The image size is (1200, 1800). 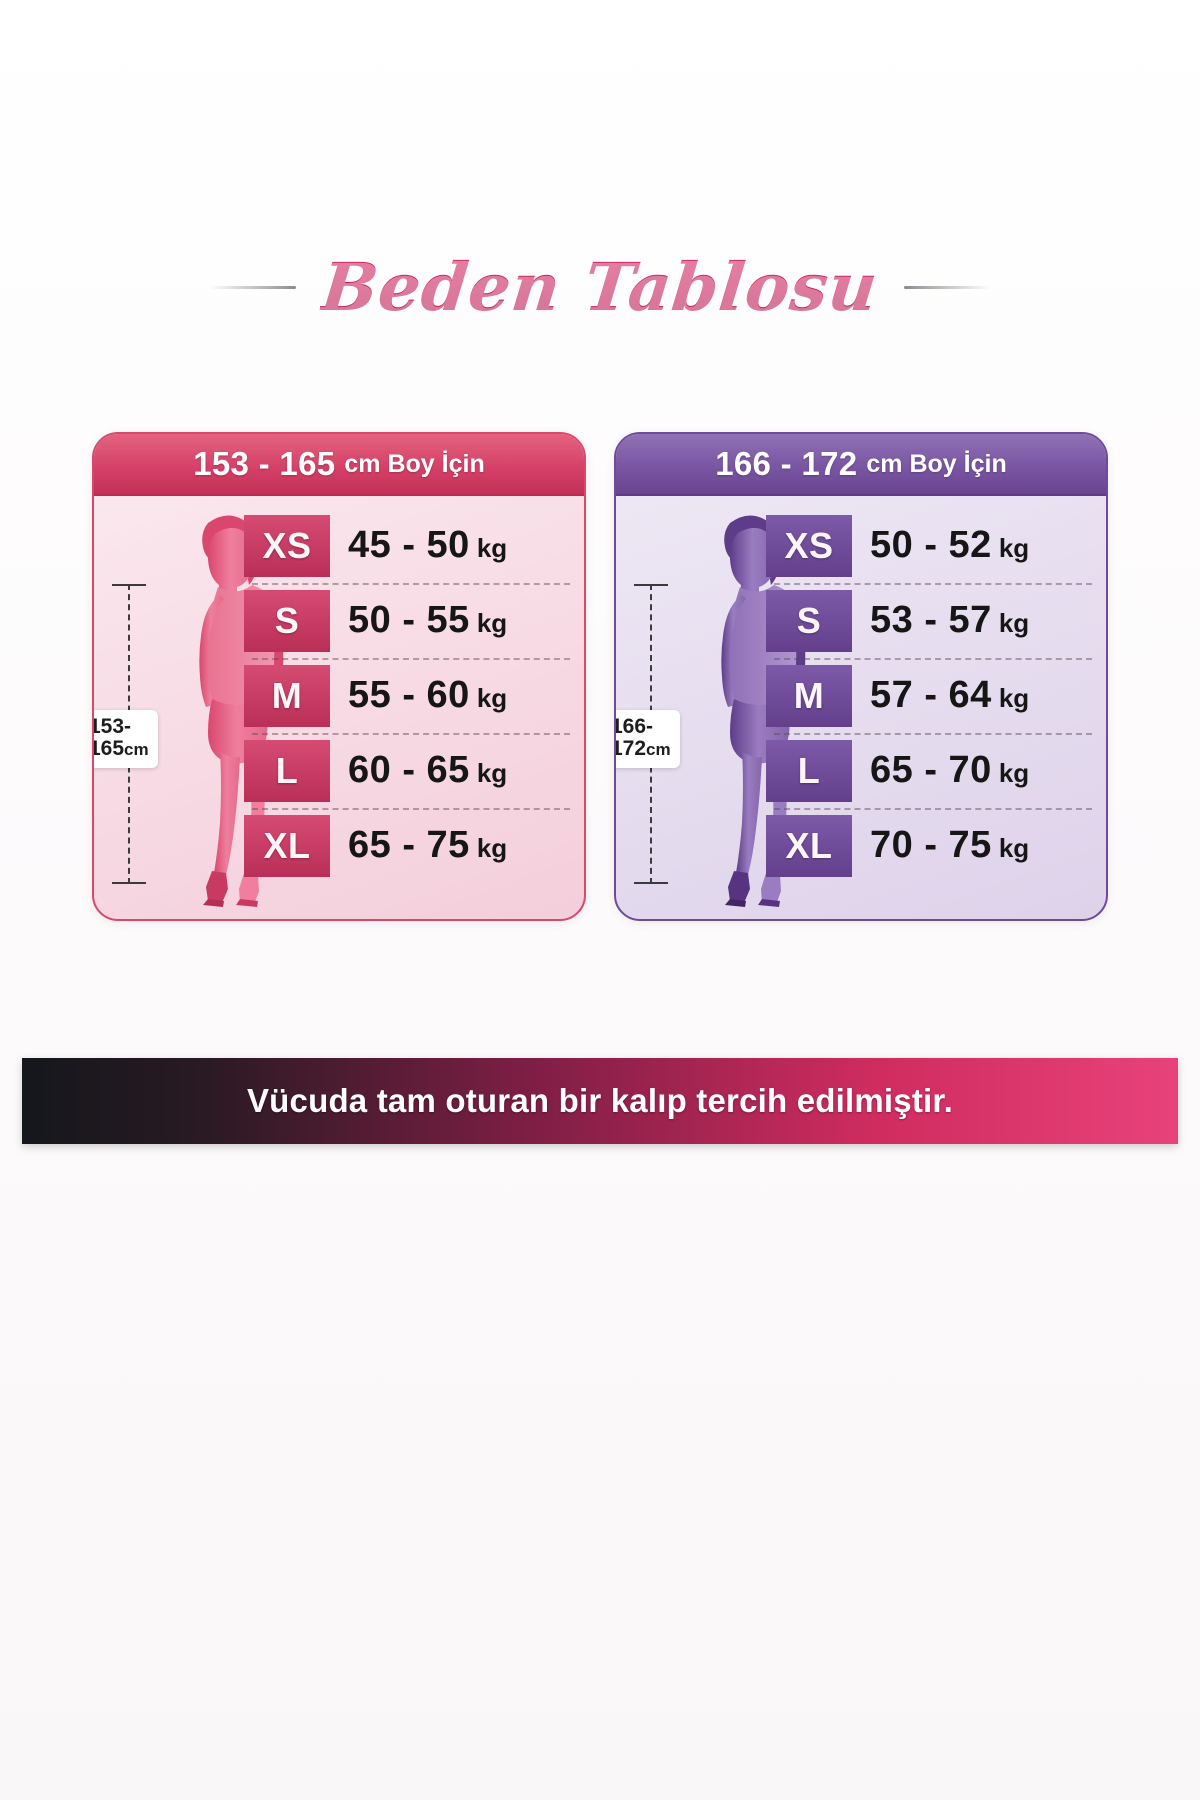 I want to click on weight-range: 60 - 65 kg, so click(x=427, y=770).